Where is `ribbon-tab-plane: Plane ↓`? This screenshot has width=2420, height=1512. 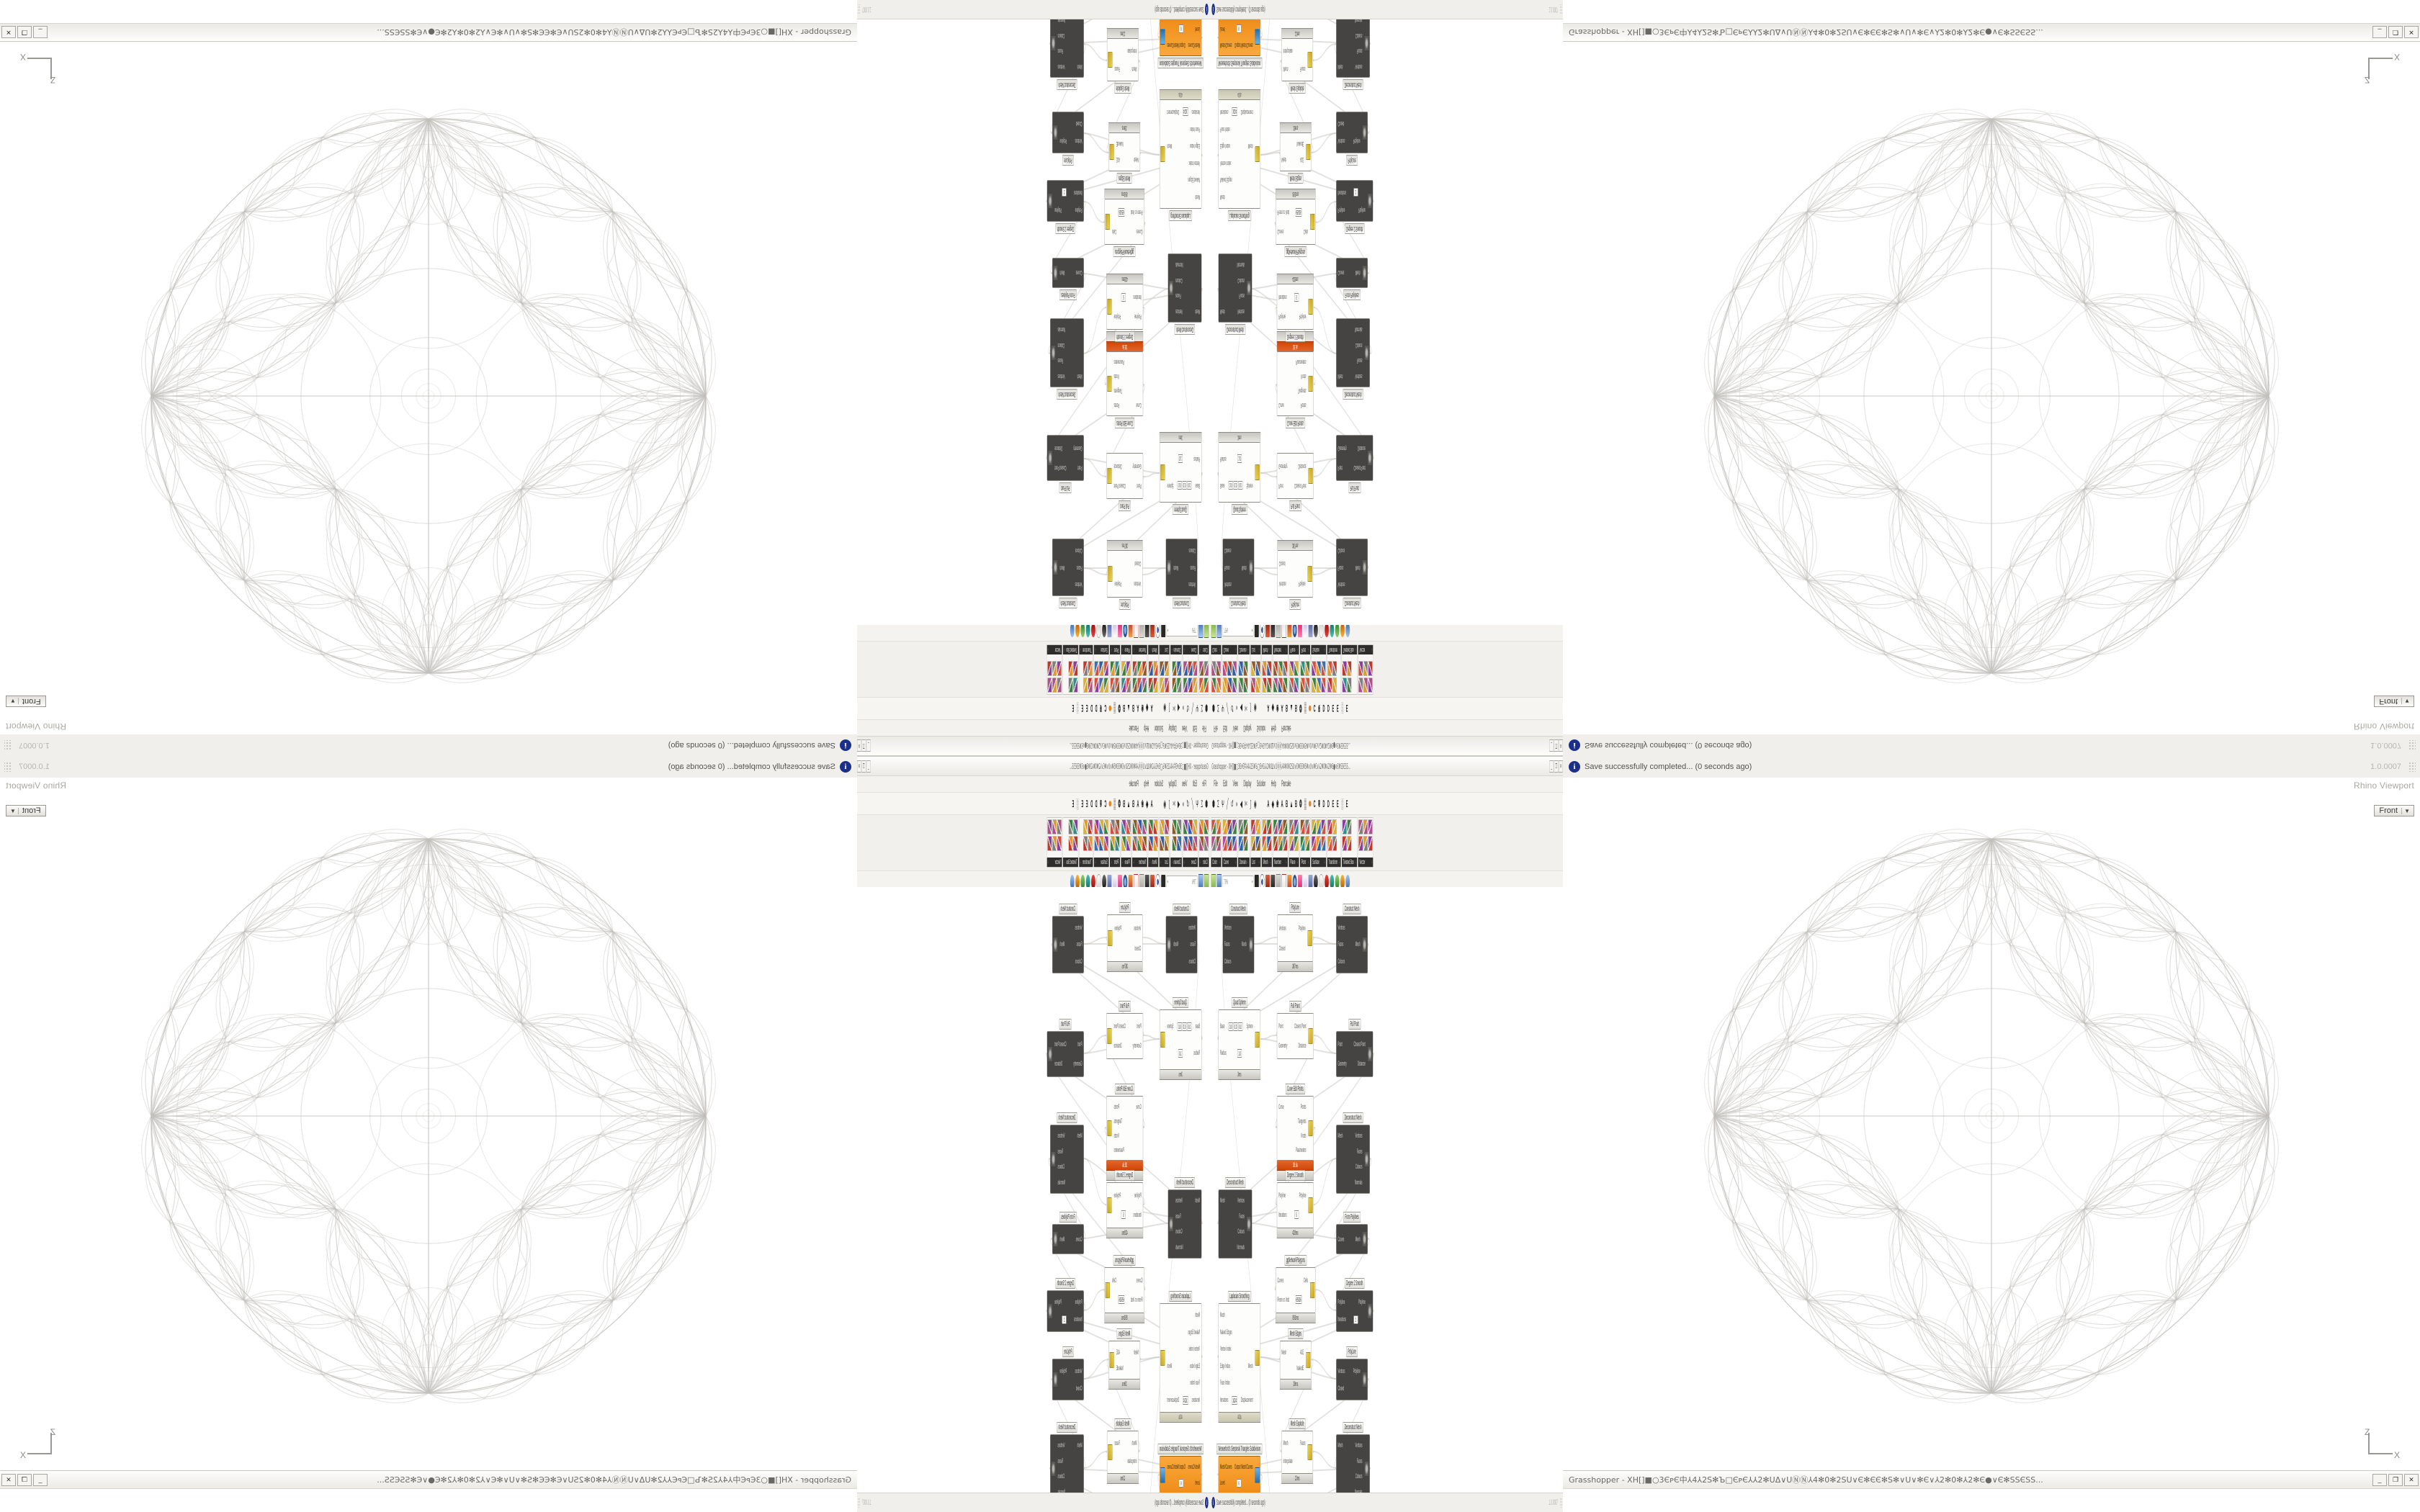 ribbon-tab-plane: Plane ↓ is located at coordinates (1294, 649).